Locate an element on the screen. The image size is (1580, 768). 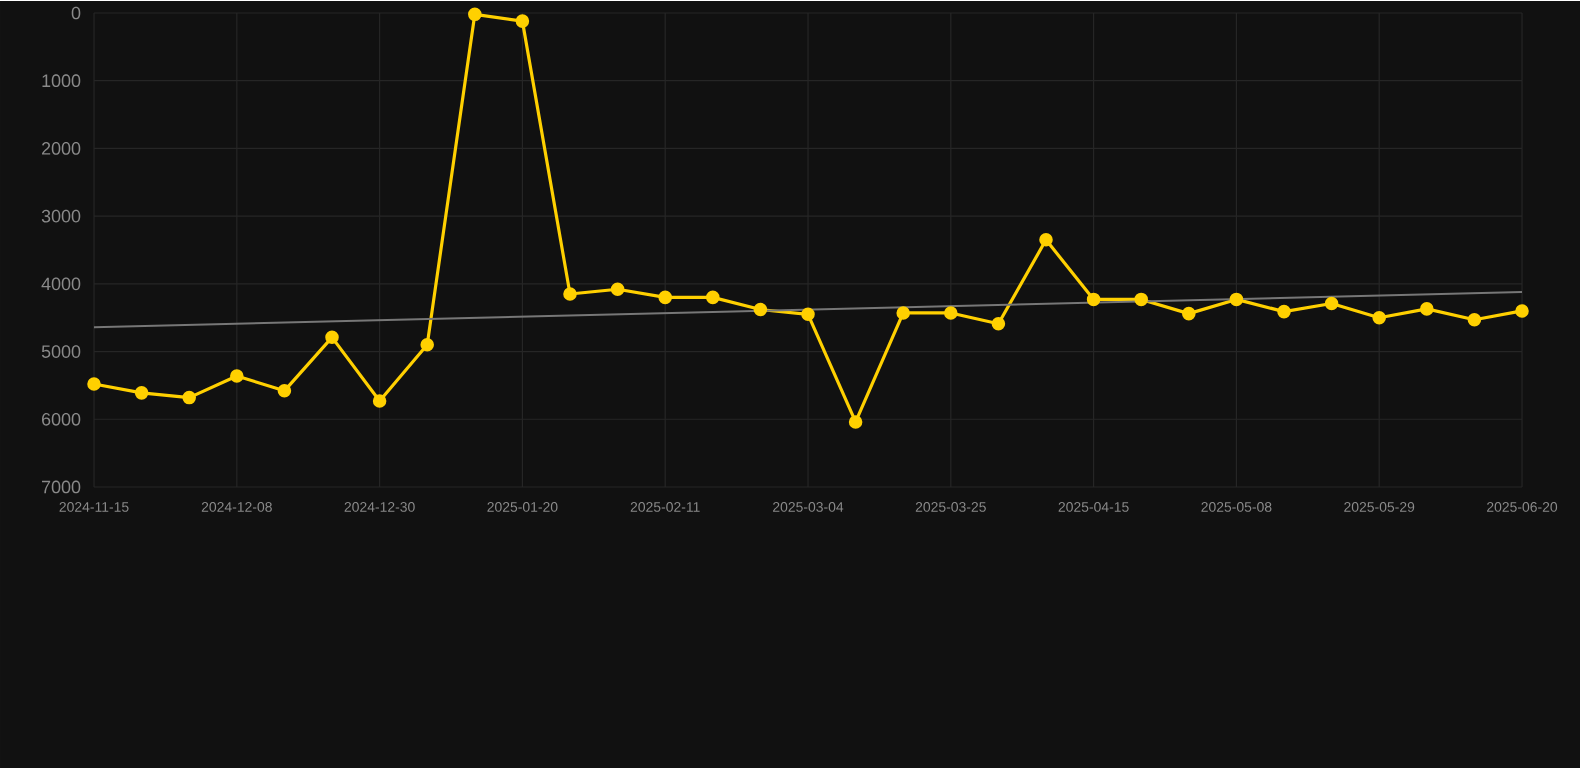
y-tick-label: 6000 is located at coordinates (61, 419).